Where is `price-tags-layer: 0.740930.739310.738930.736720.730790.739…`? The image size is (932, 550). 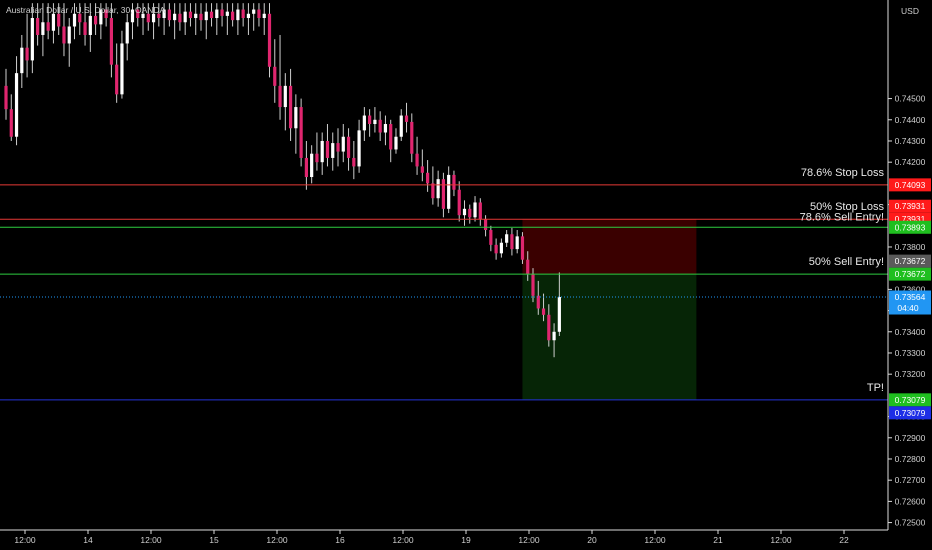
price-tags-layer: 0.740930.739310.738930.736720.730790.739… is located at coordinates (910, 299).